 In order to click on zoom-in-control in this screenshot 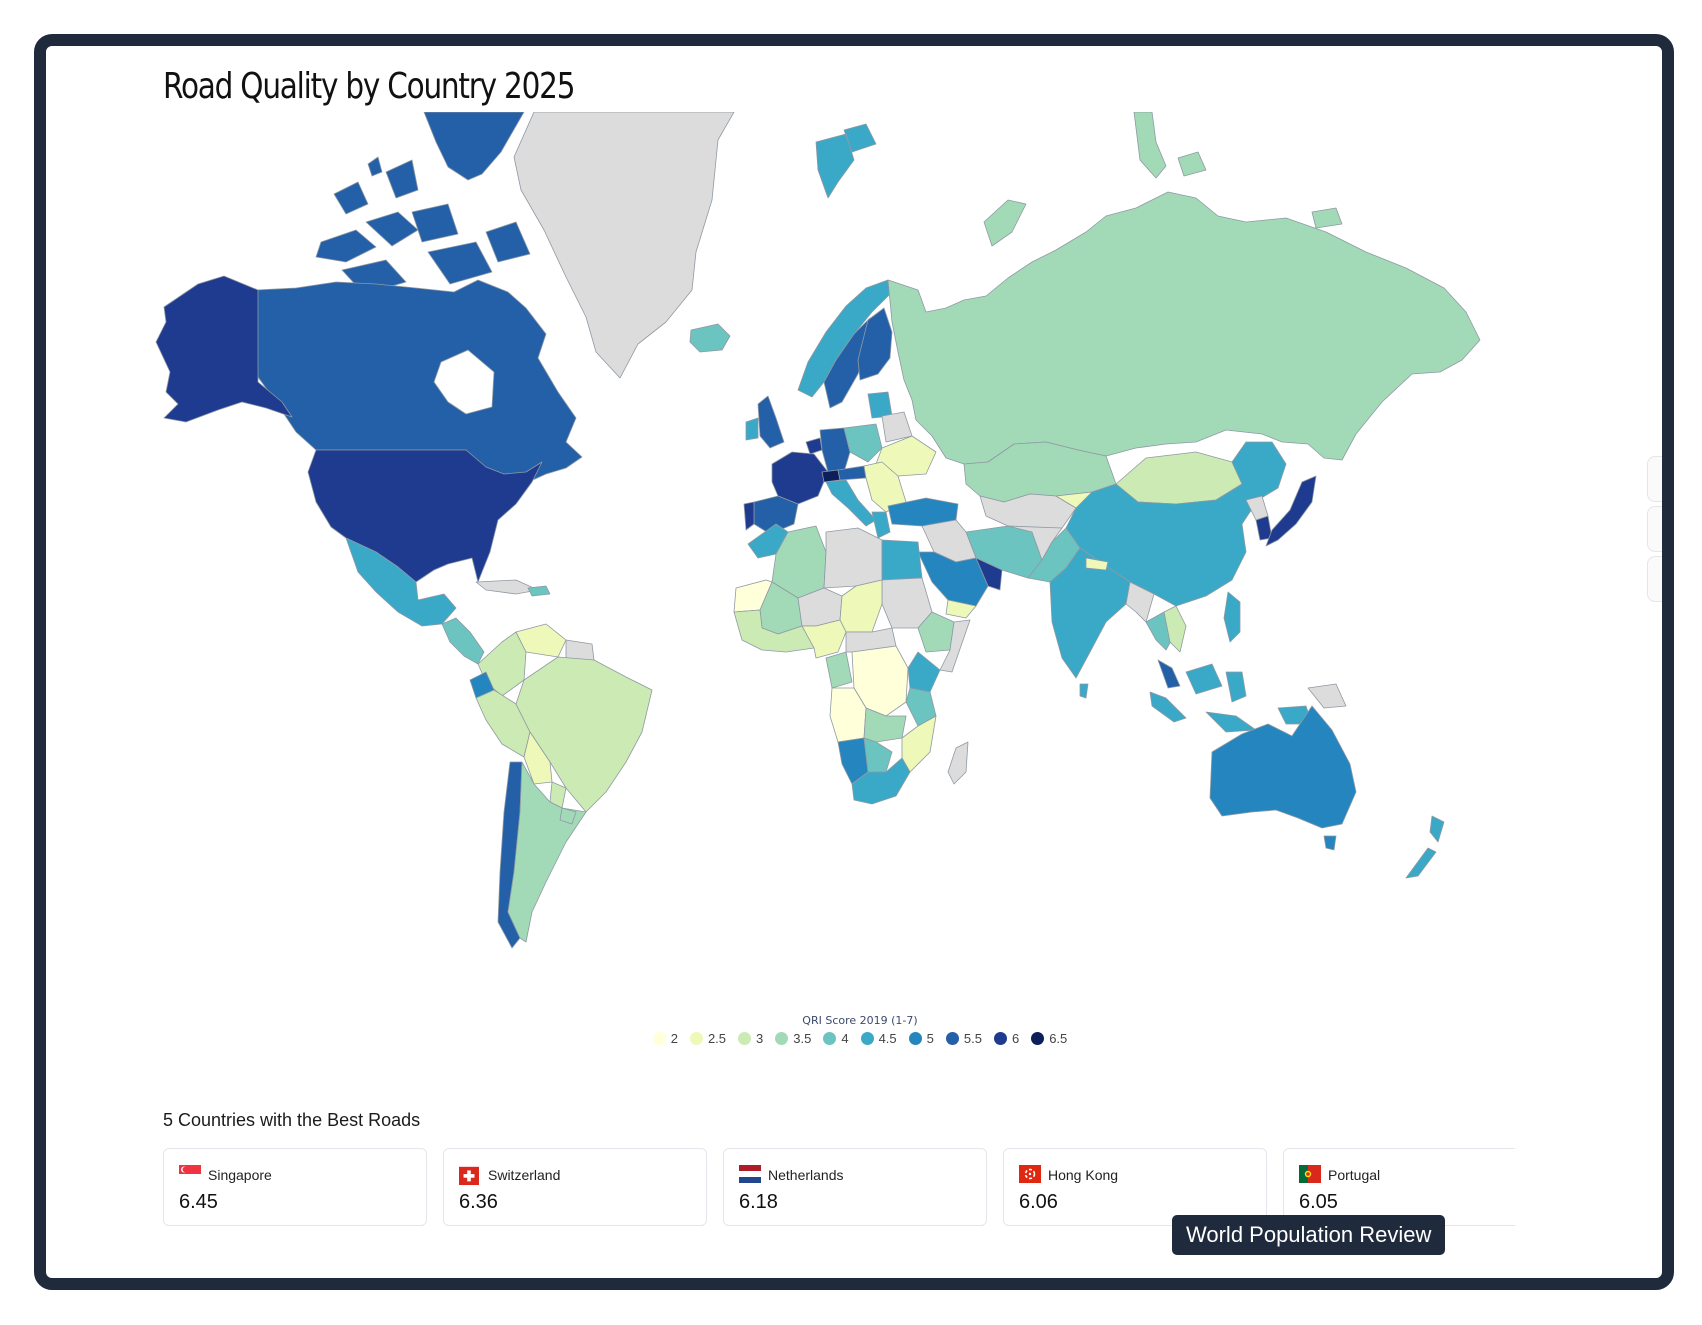, I will do `click(1654, 479)`.